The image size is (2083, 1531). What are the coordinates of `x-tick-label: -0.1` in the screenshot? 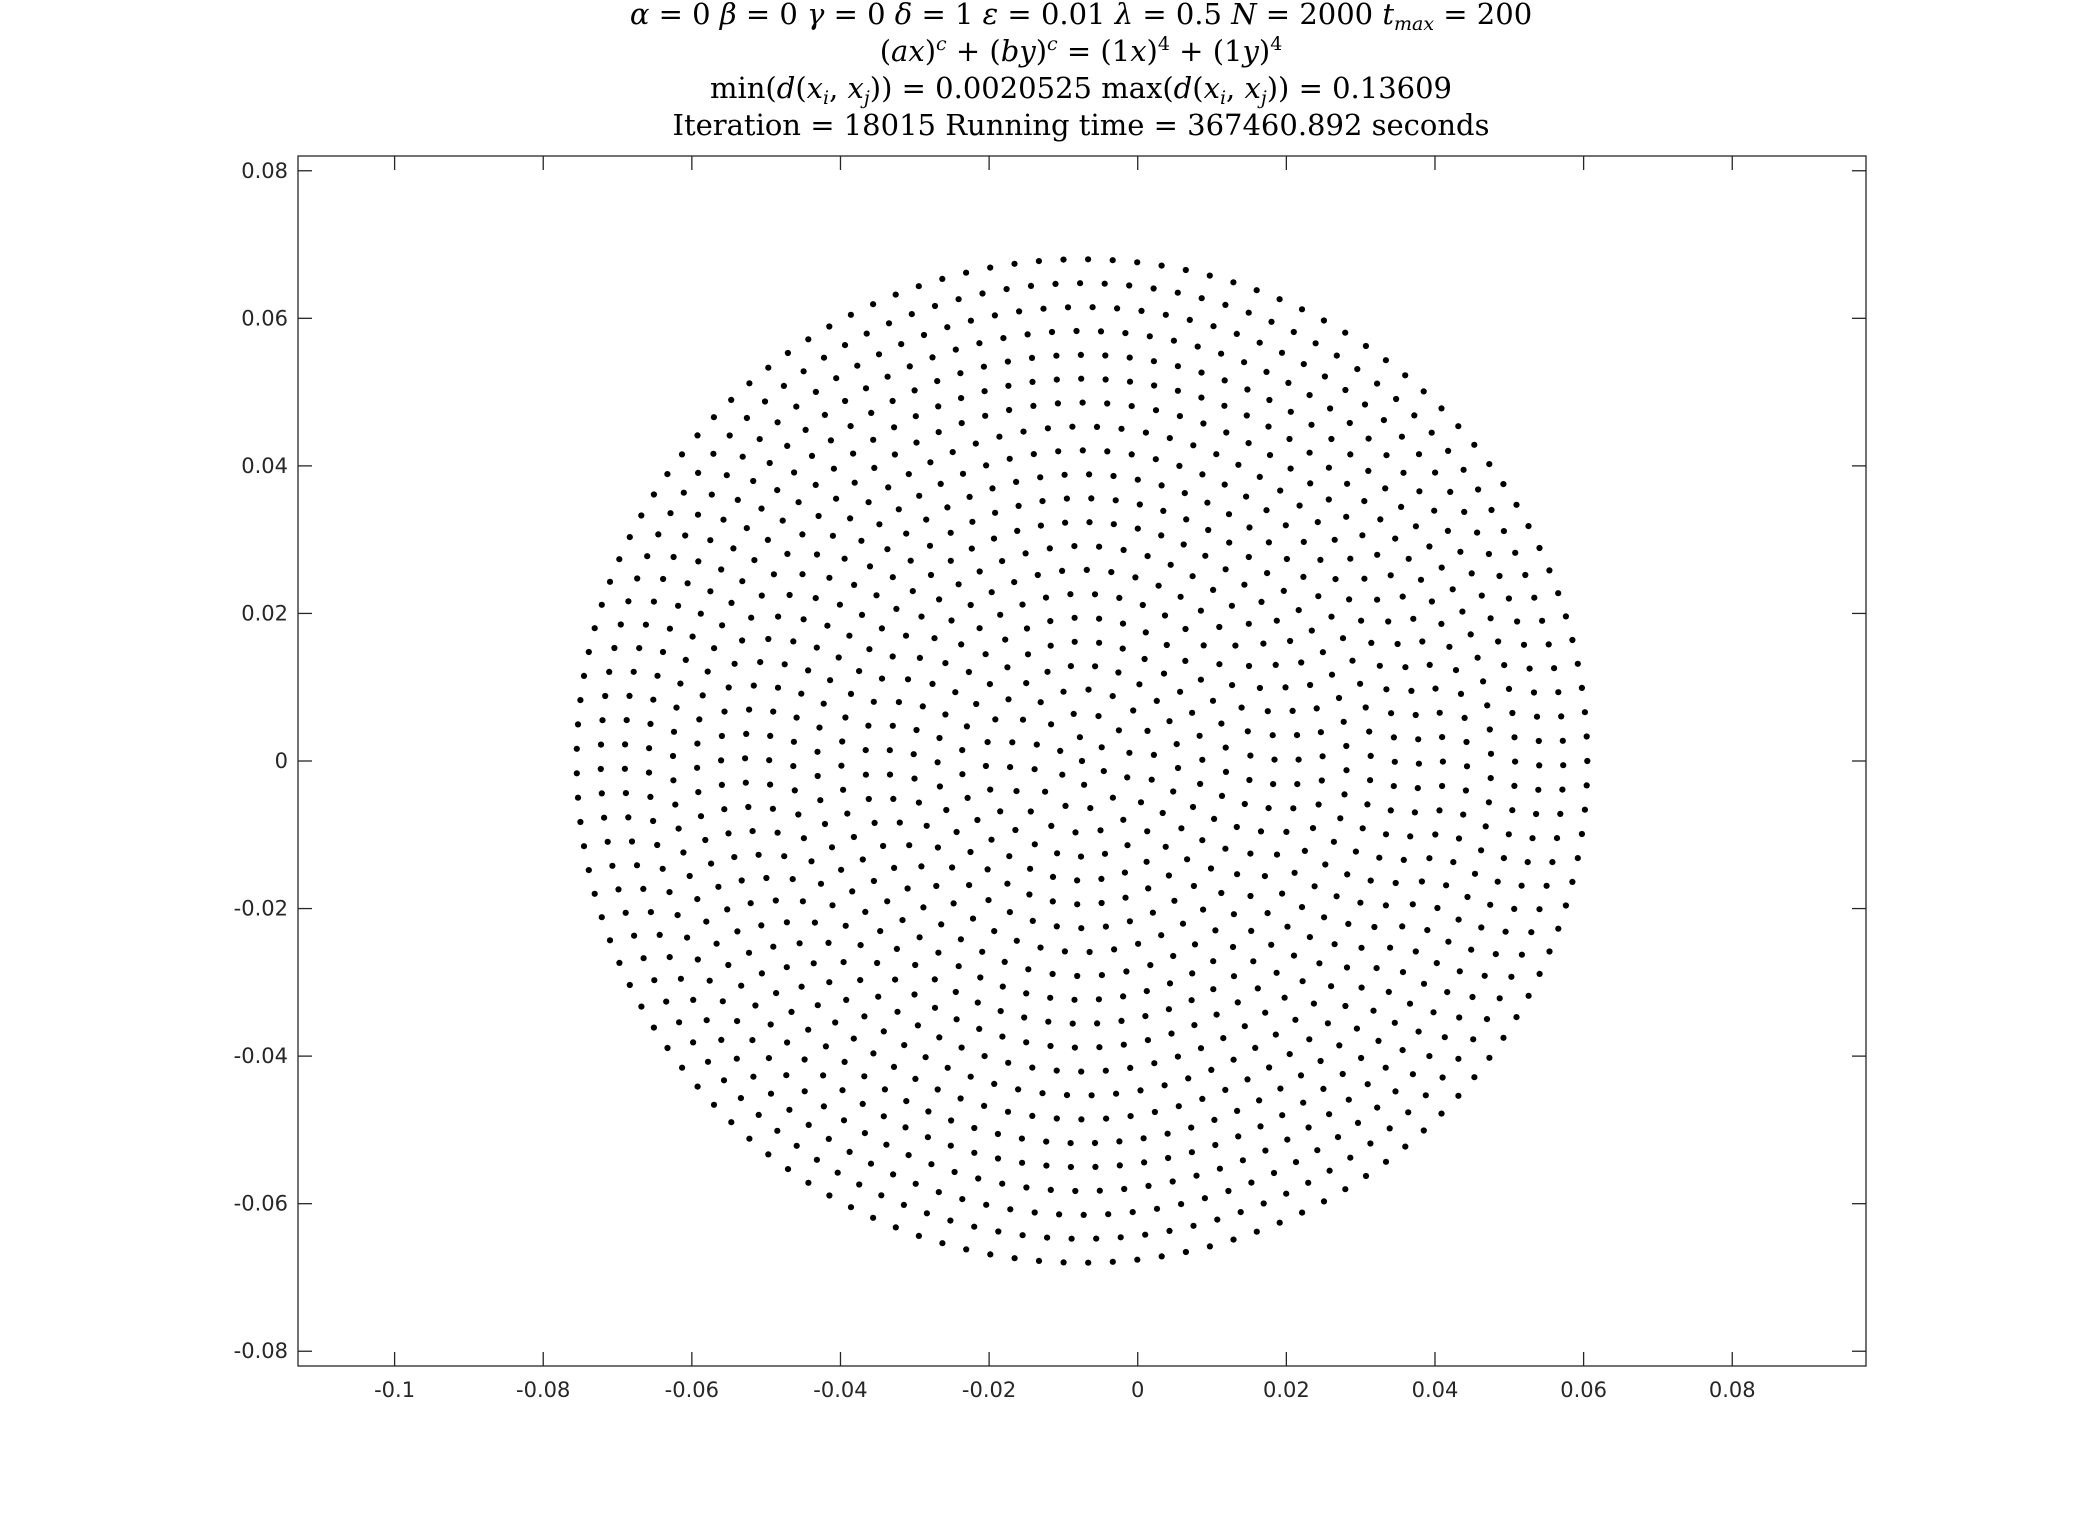 It's located at (394, 1390).